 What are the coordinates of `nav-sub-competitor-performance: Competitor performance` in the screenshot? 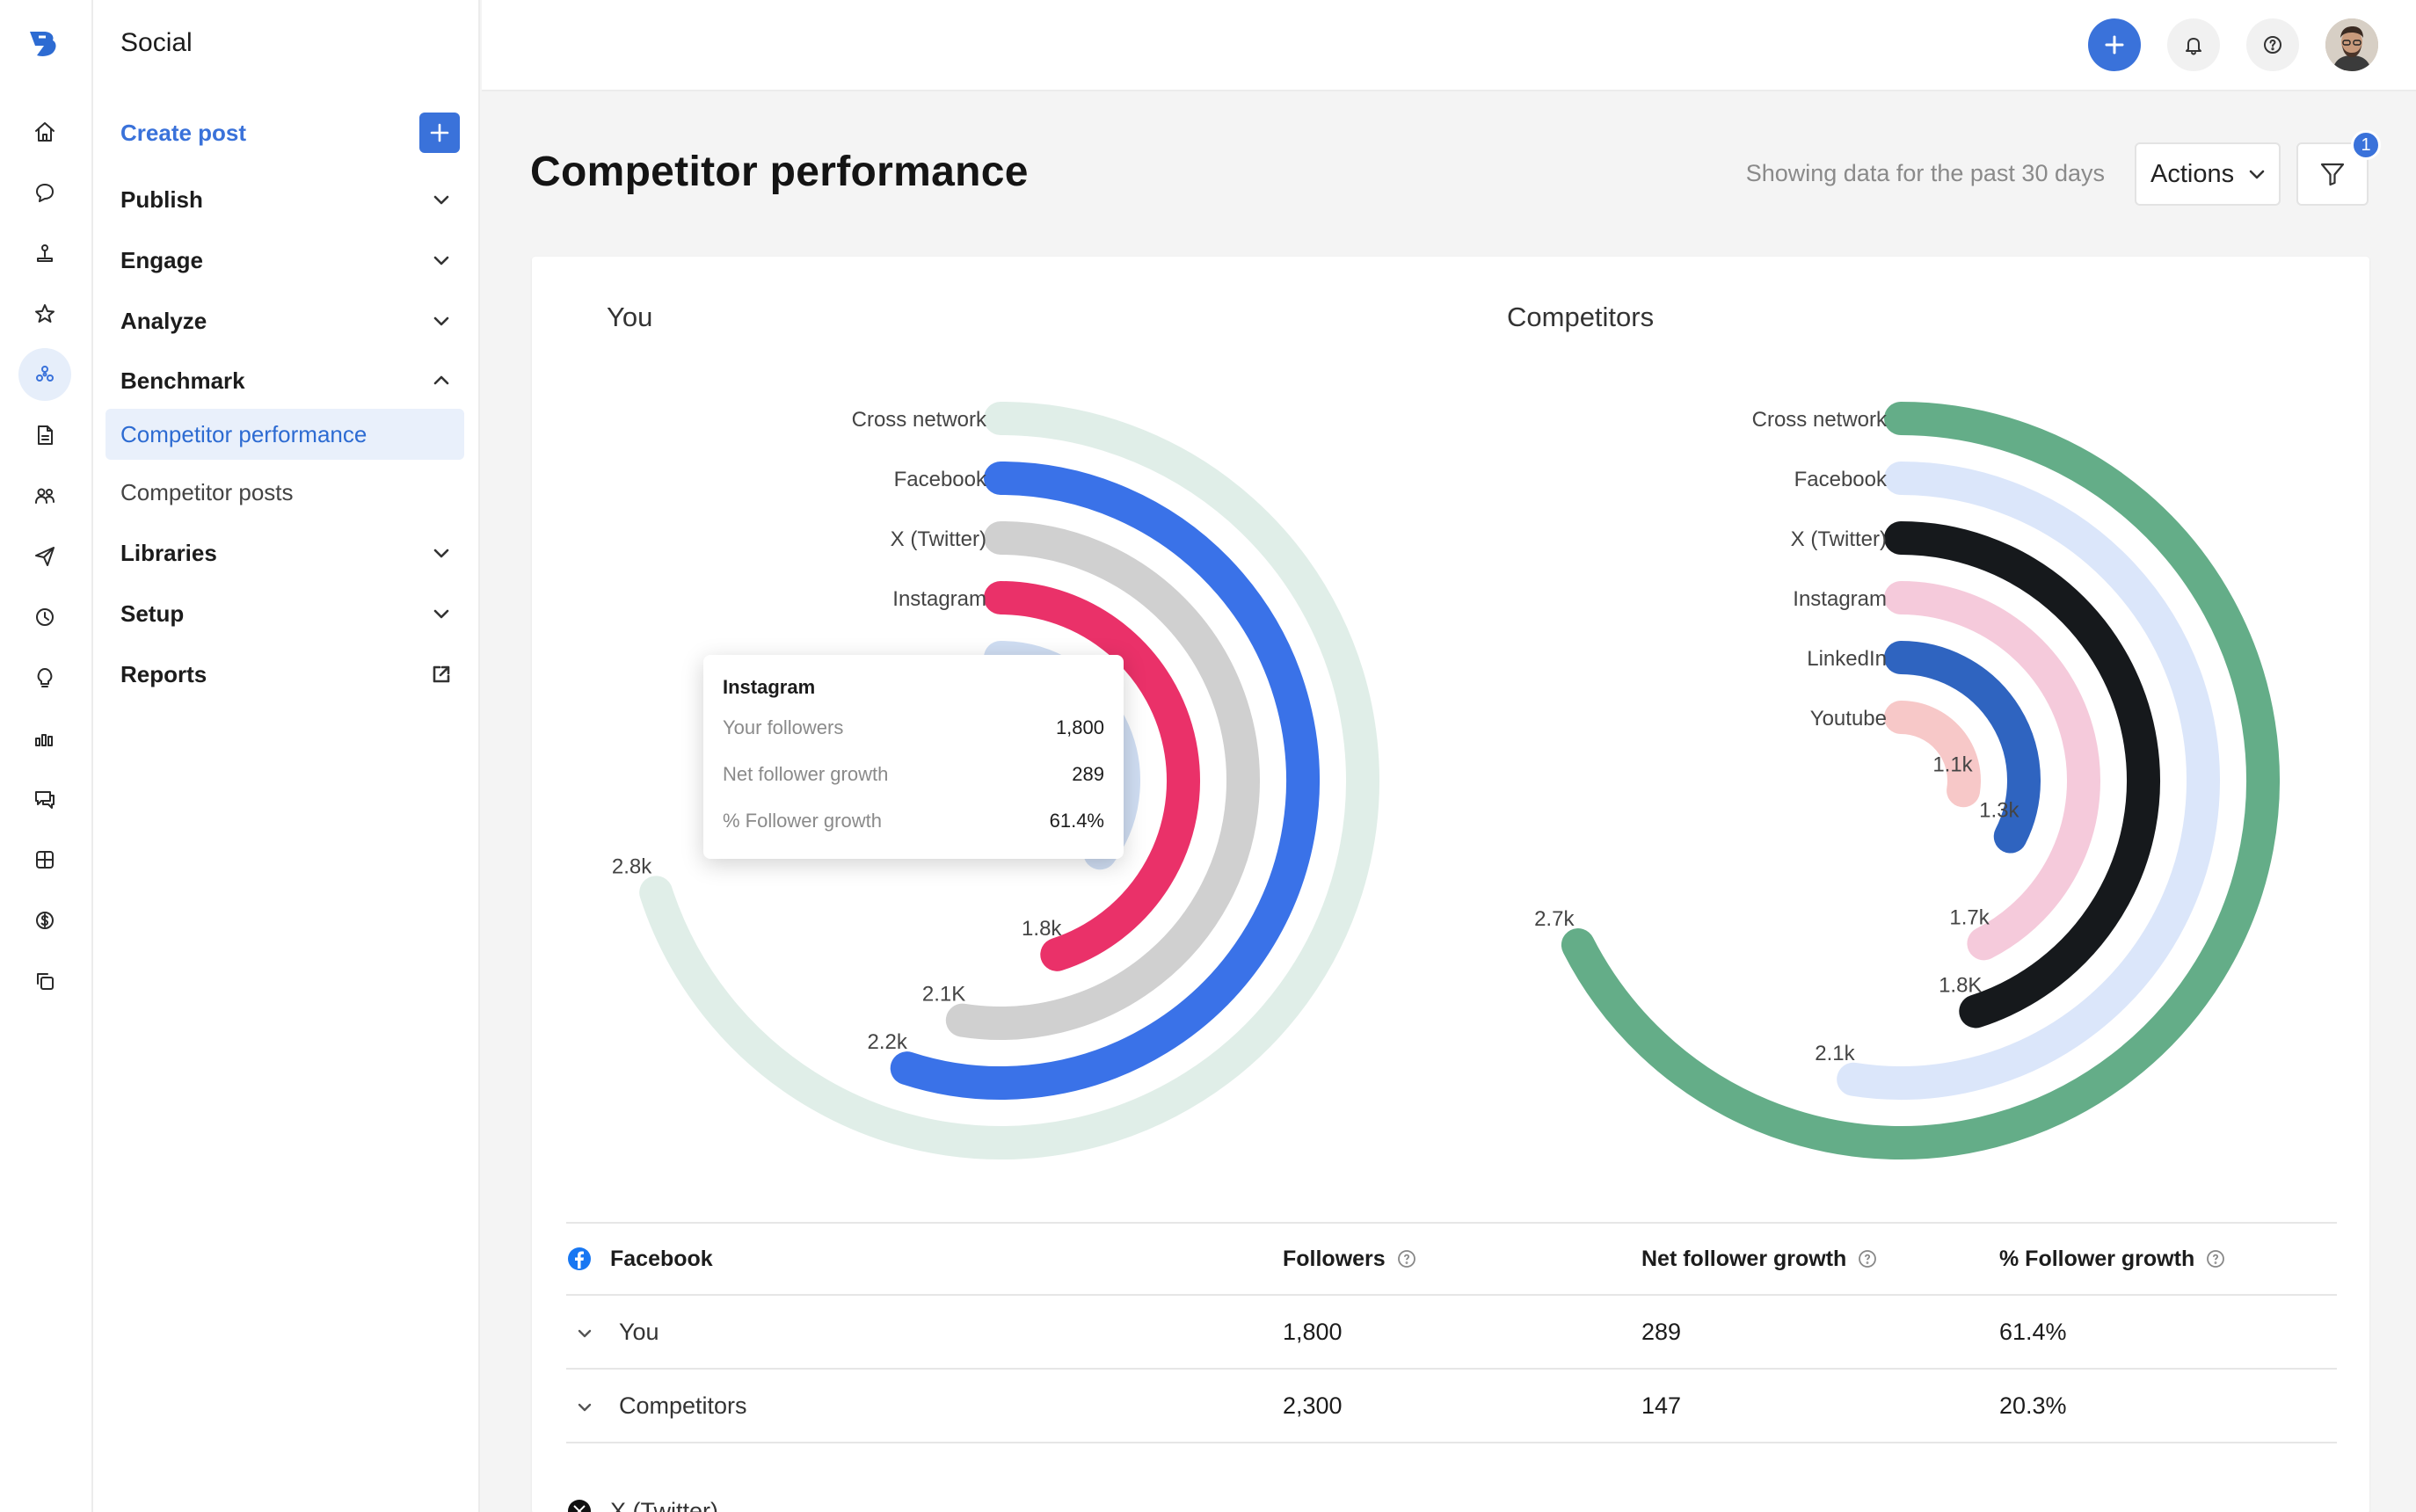 It's located at (285, 435).